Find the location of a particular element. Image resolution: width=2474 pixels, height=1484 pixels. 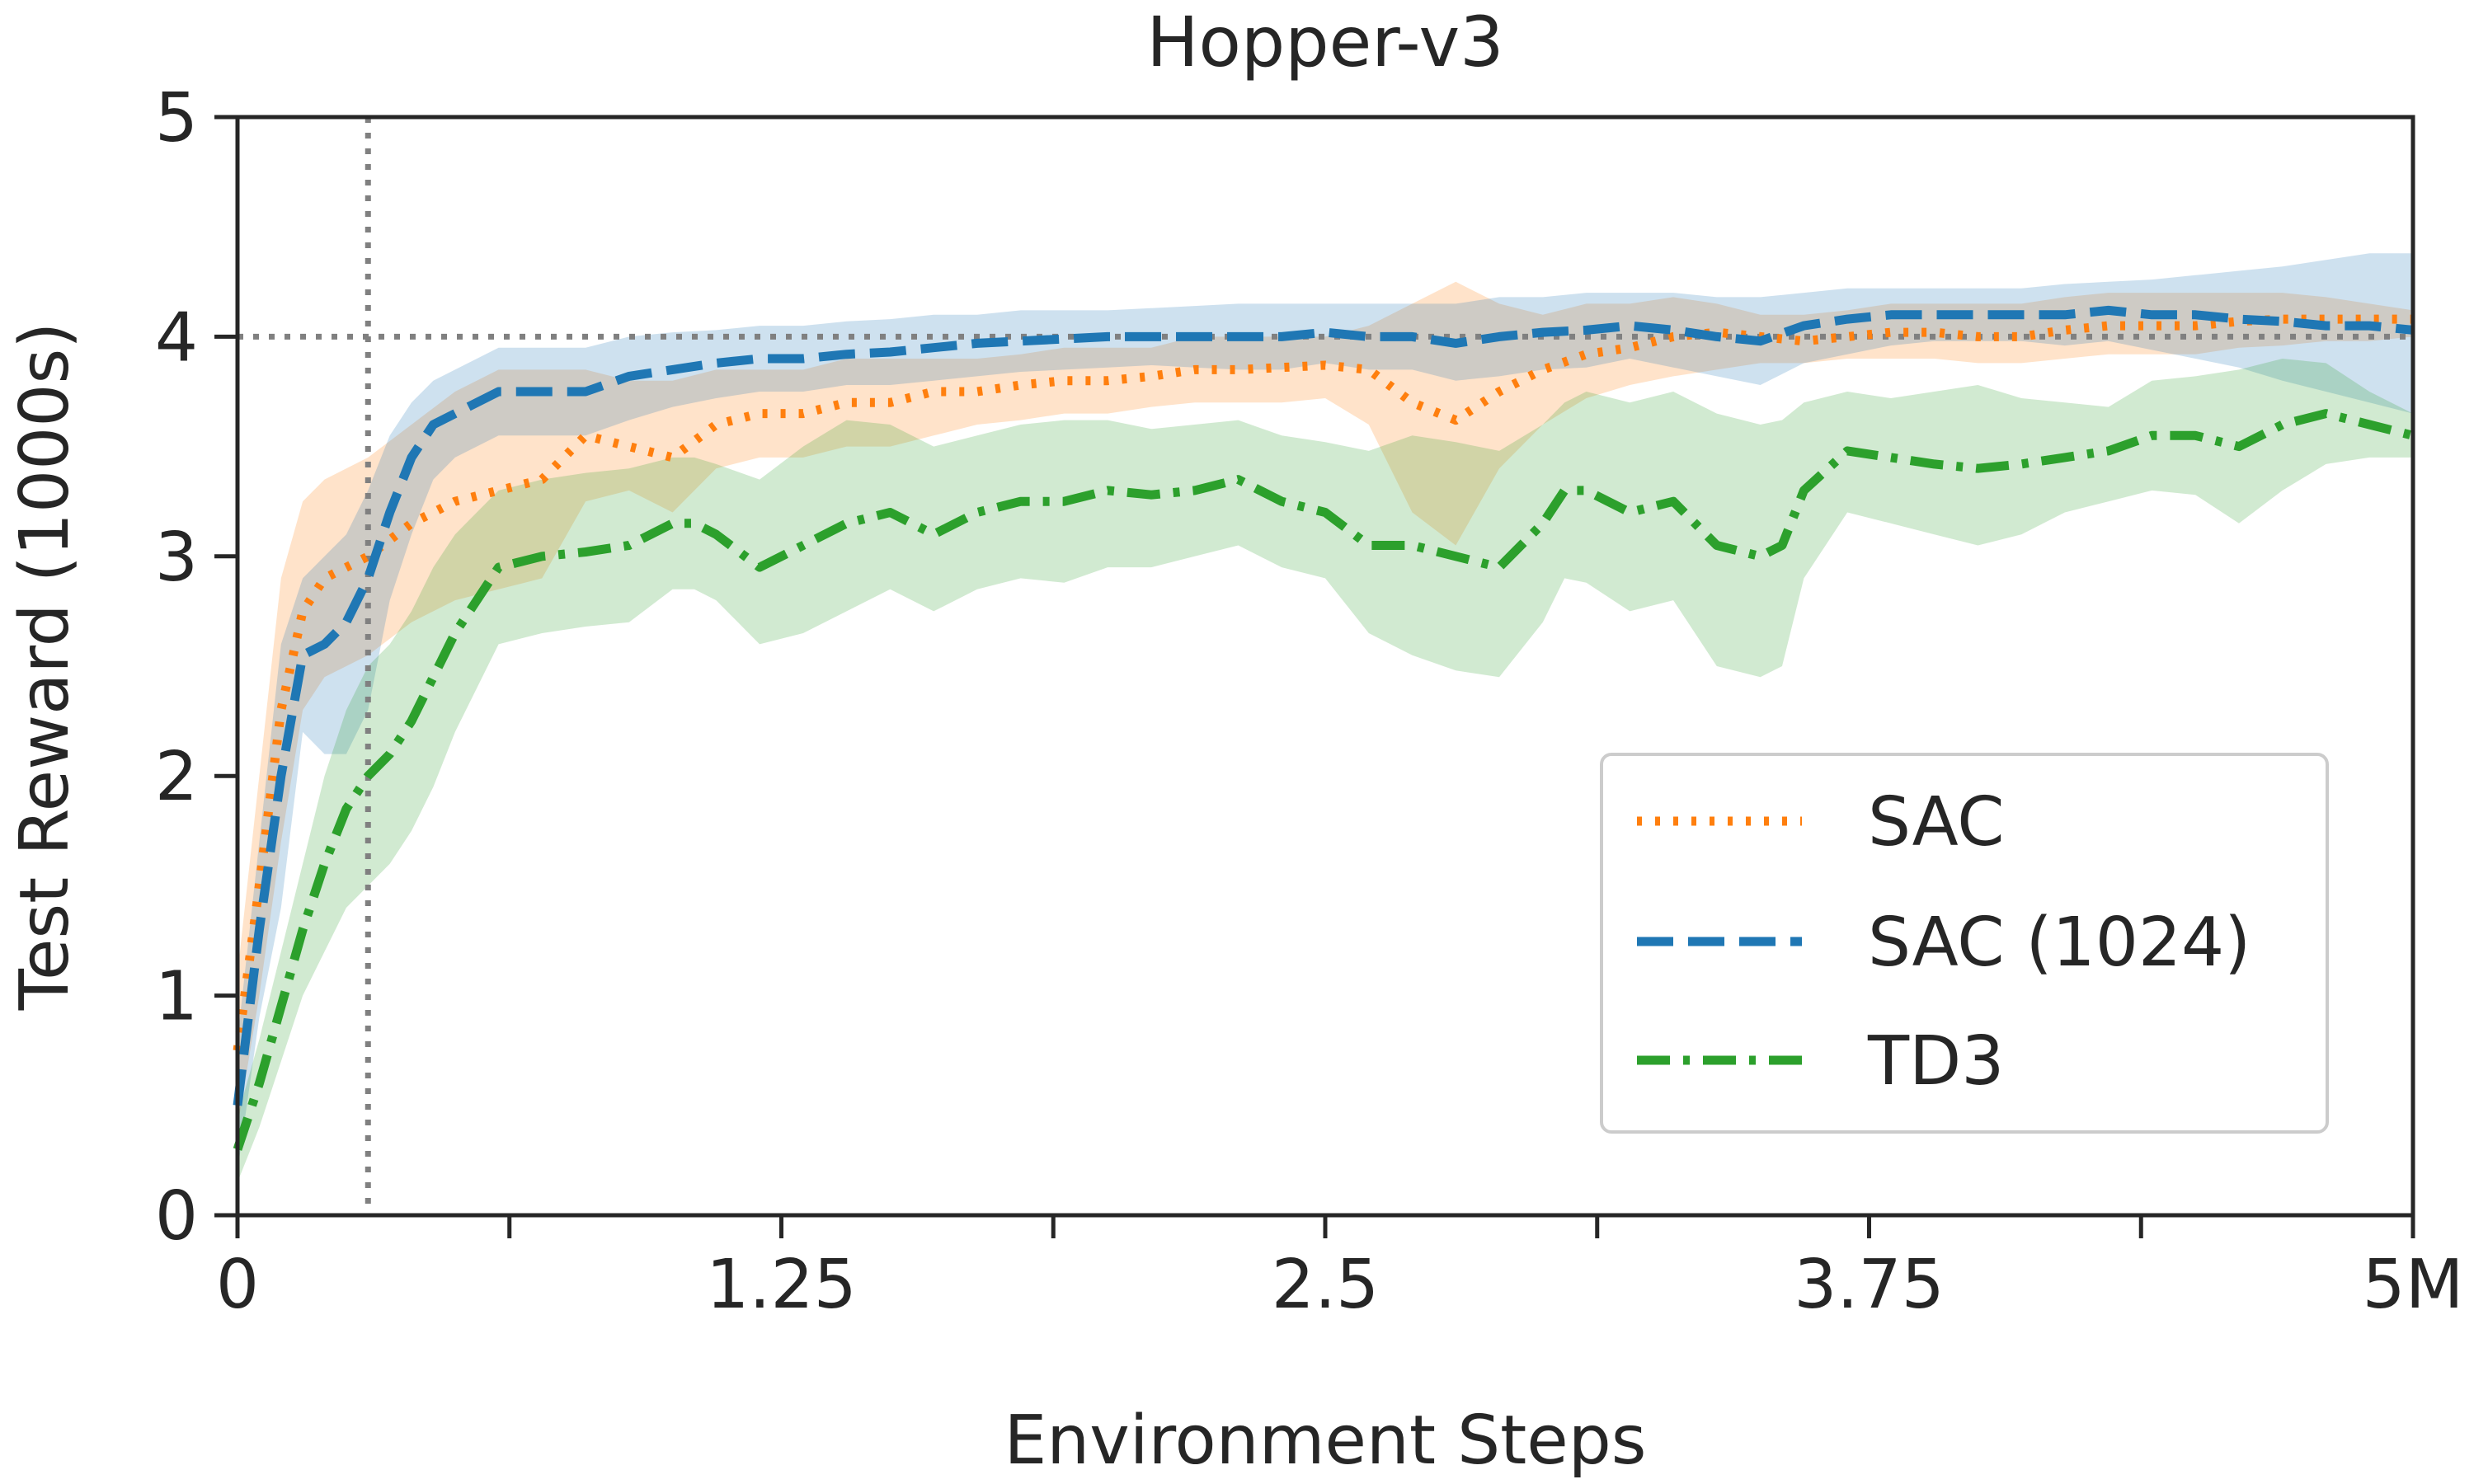

y-tick-label: 3 is located at coordinates (176, 558).